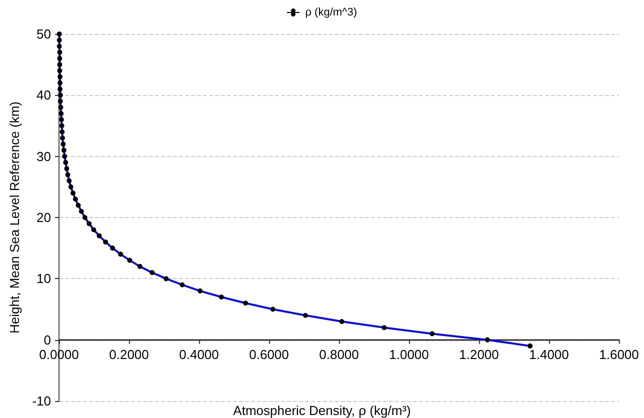 The width and height of the screenshot is (644, 418). I want to click on x-tick-label: 1.6000, so click(619, 354).